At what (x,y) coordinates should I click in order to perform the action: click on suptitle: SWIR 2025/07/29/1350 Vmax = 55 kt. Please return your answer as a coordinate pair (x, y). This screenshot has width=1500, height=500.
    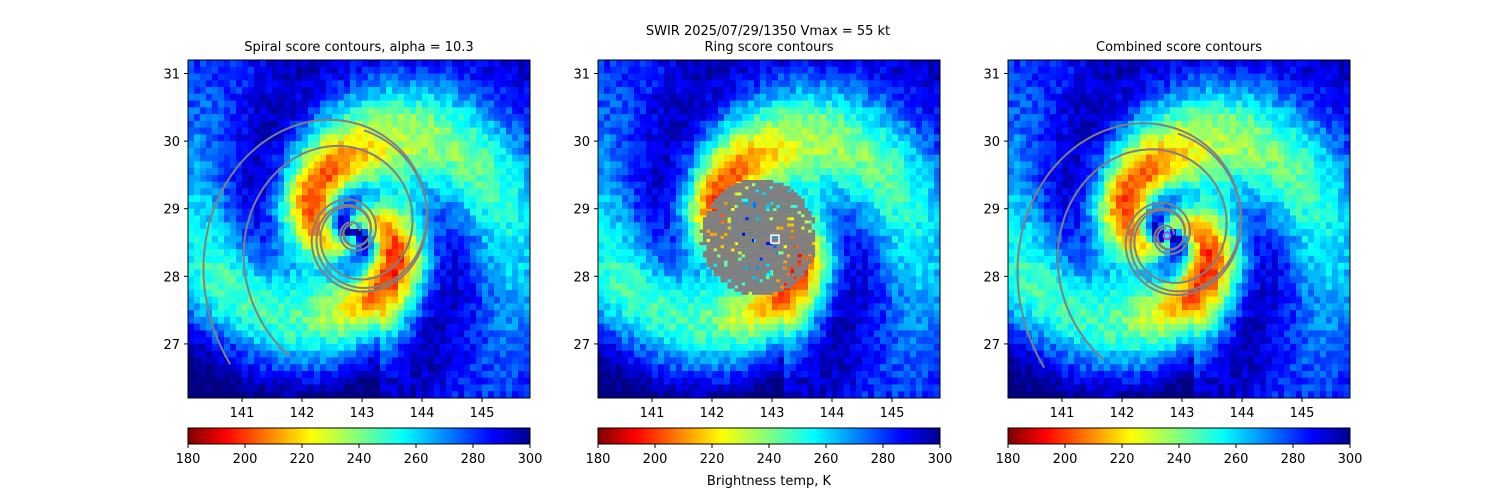
    Looking at the image, I should click on (768, 31).